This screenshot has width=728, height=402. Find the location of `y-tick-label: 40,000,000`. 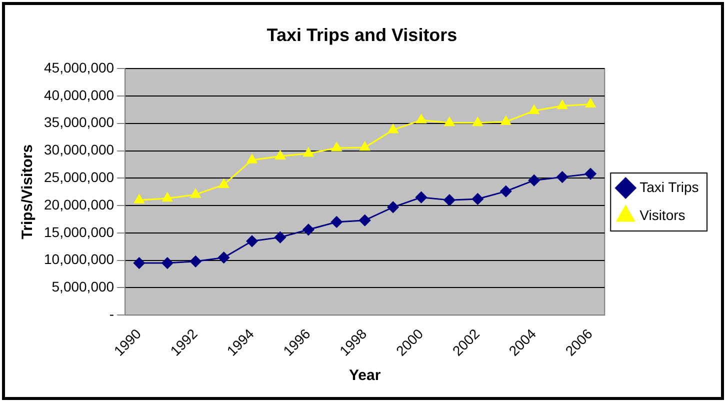

y-tick-label: 40,000,000 is located at coordinates (79, 94).